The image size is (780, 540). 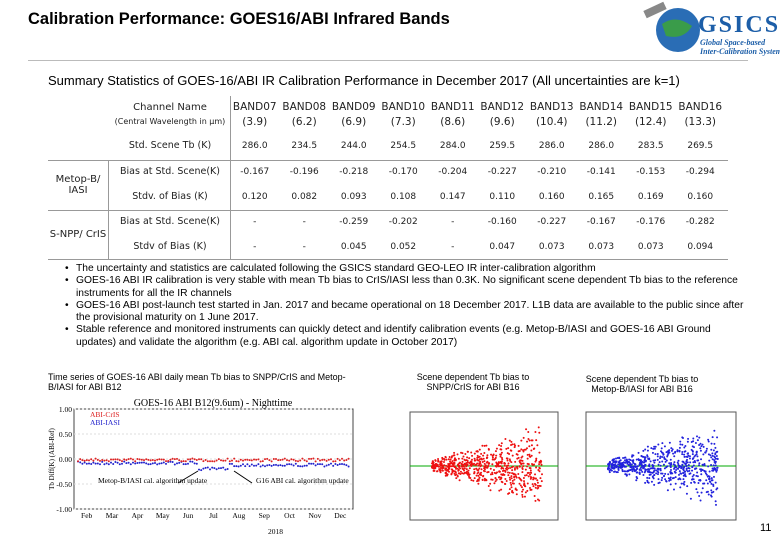 What do you see at coordinates (601, 197) in the screenshot?
I see `table-cell: 0.165` at bounding box center [601, 197].